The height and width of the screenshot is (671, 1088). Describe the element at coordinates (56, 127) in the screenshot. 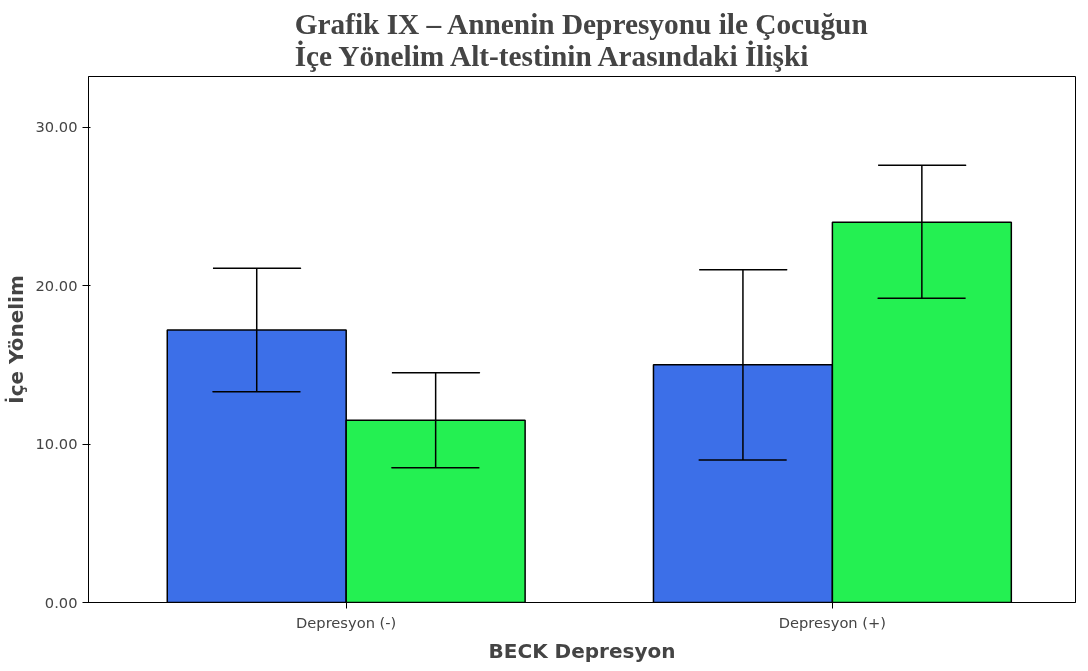

I see `y-tick-label: 30.00` at that location.